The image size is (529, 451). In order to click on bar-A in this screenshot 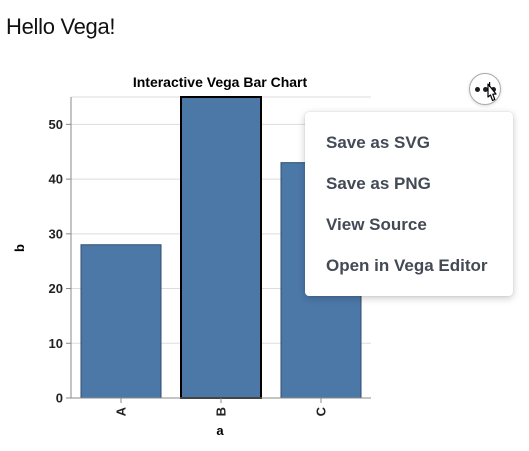, I will do `click(121, 321)`.